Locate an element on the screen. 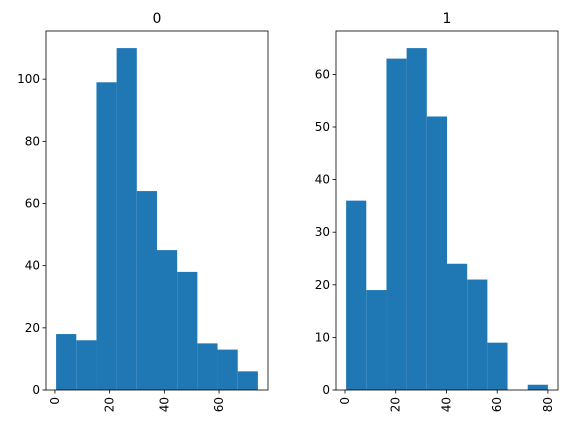 Image resolution: width=568 pixels, height=432 pixels. y-tick-label: 100 is located at coordinates (28, 79).